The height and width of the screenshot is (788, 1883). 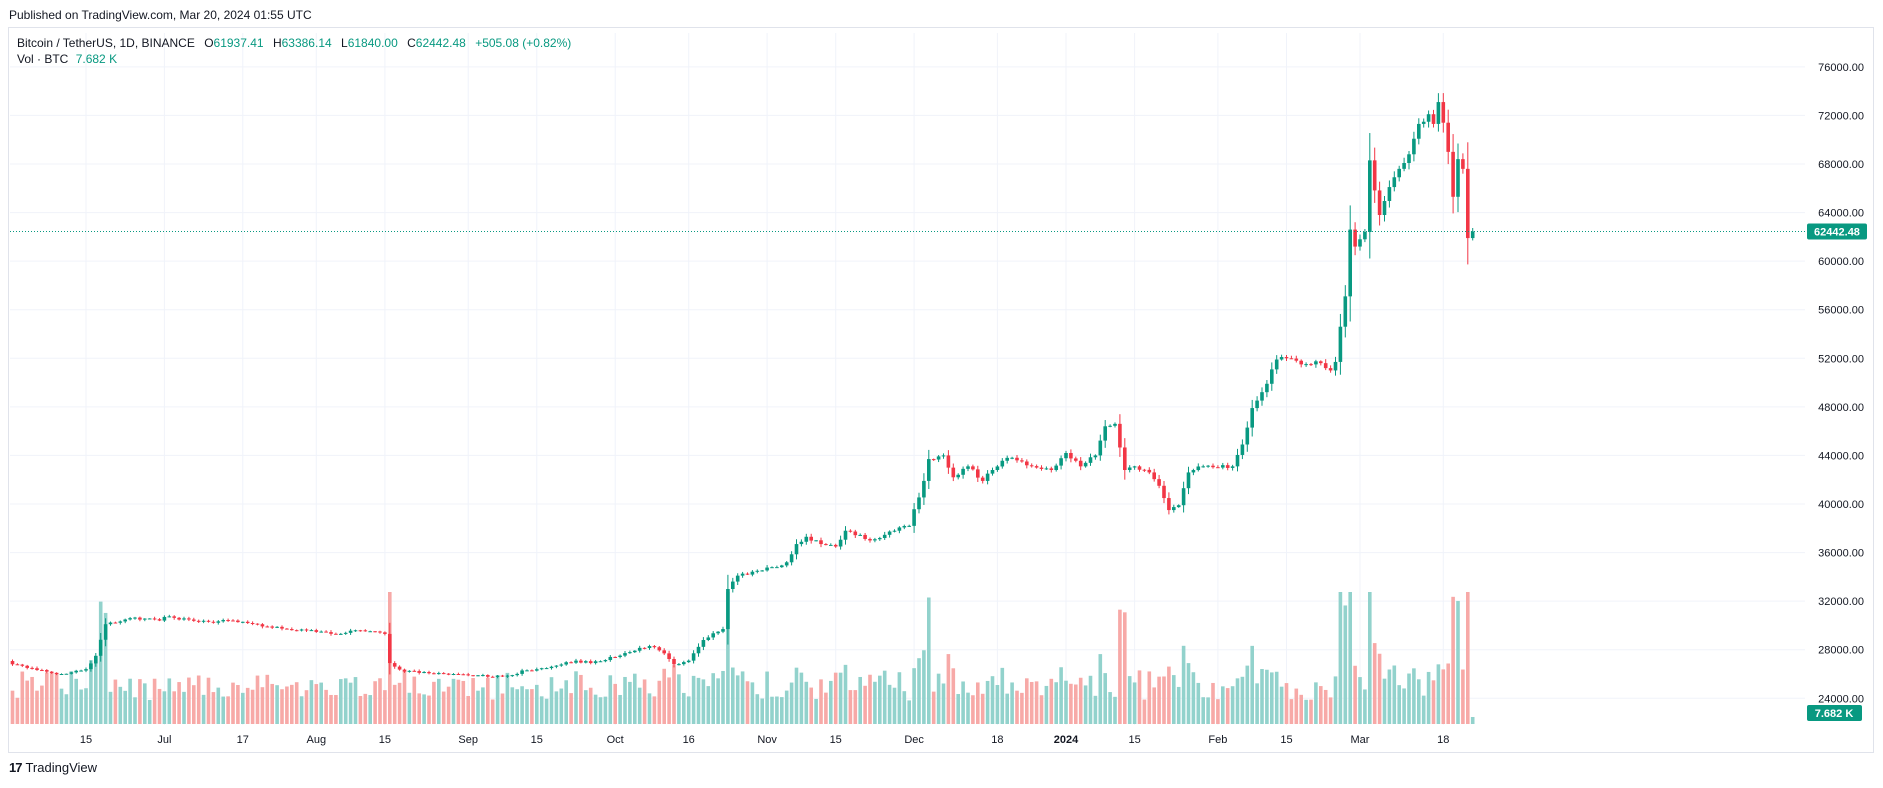 What do you see at coordinates (1841, 651) in the screenshot?
I see `price-tick-label: 28000.00` at bounding box center [1841, 651].